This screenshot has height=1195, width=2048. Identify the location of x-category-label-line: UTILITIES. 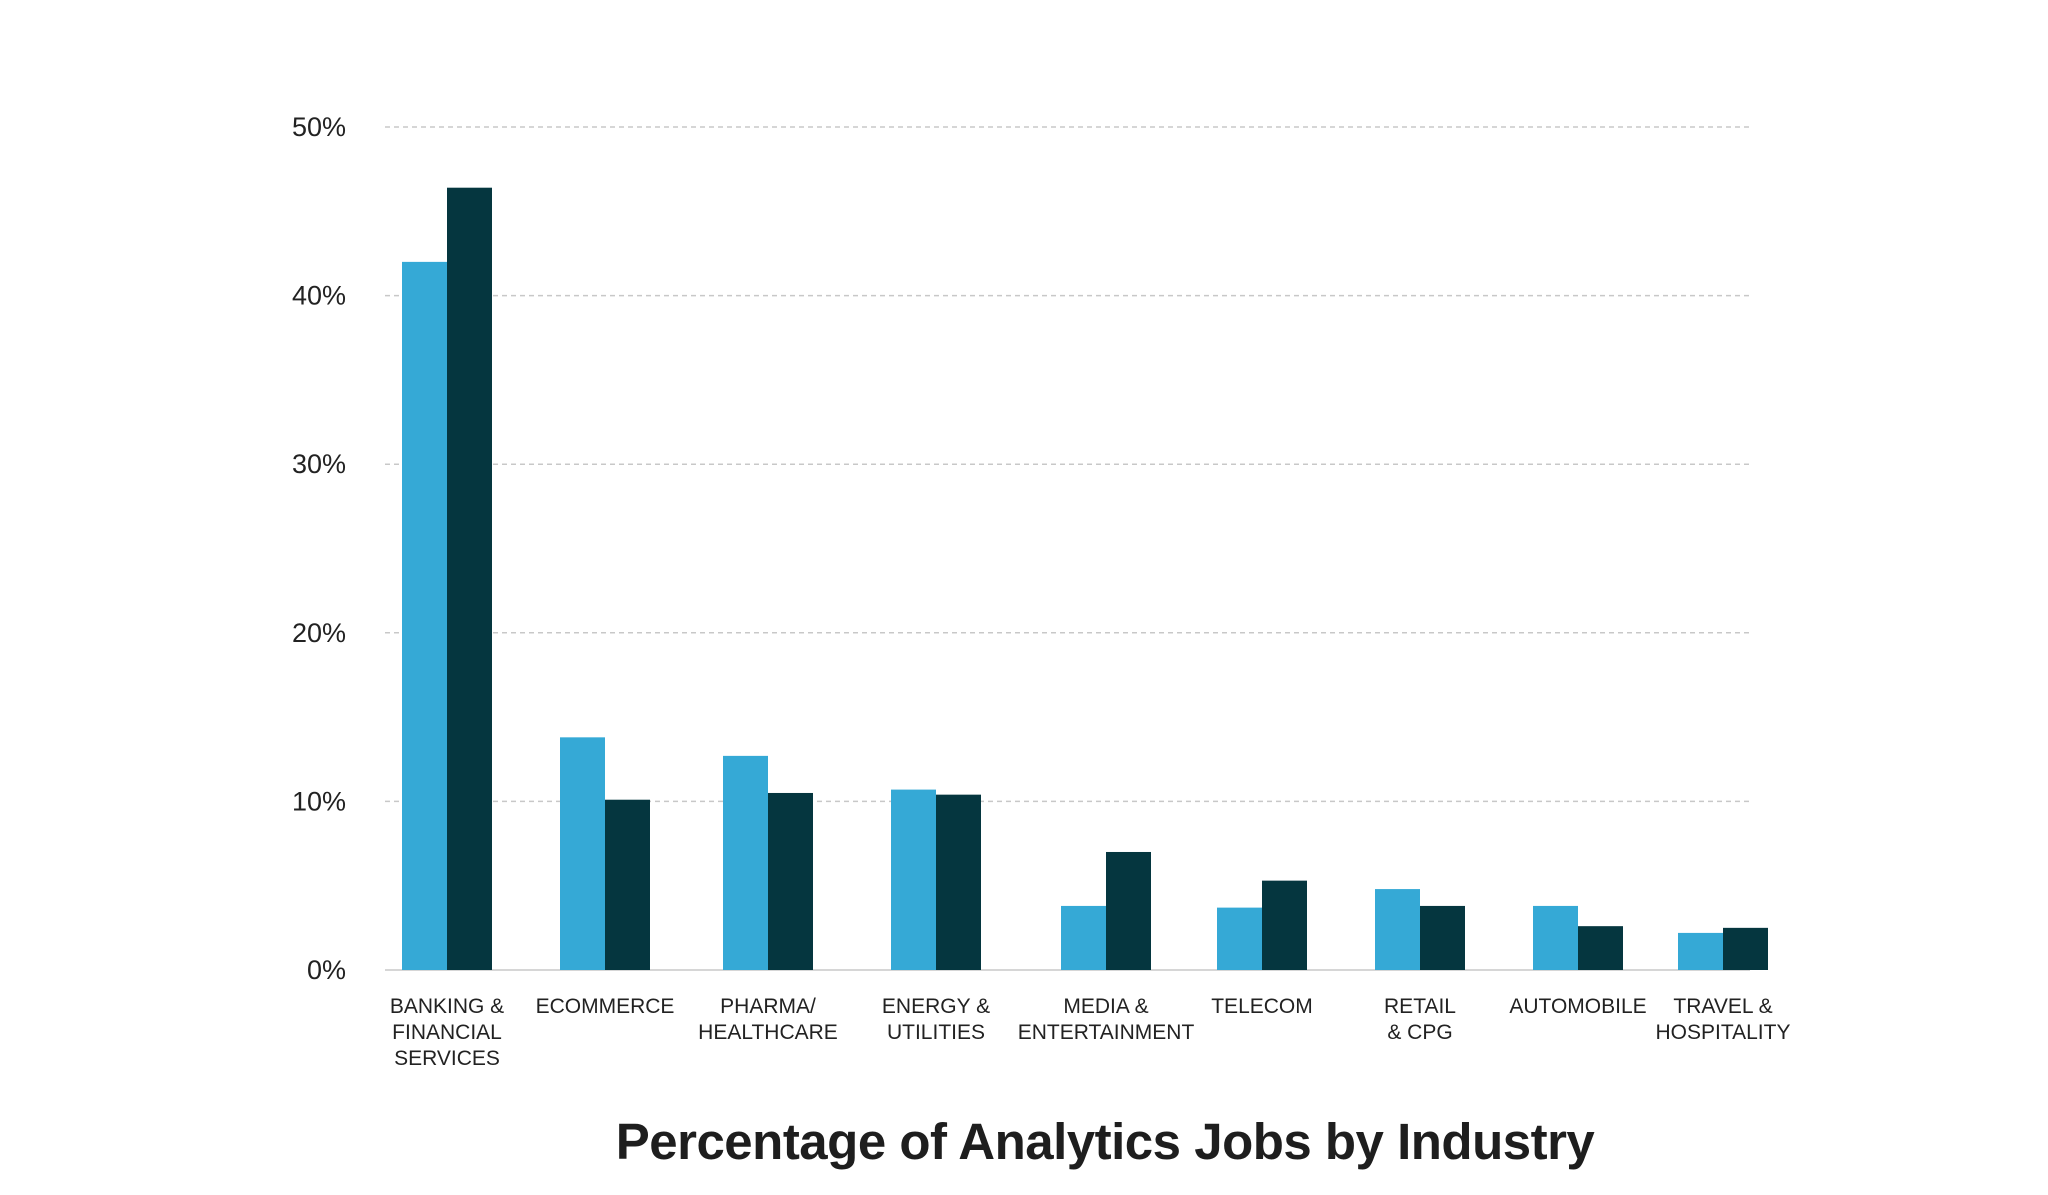
(936, 1032).